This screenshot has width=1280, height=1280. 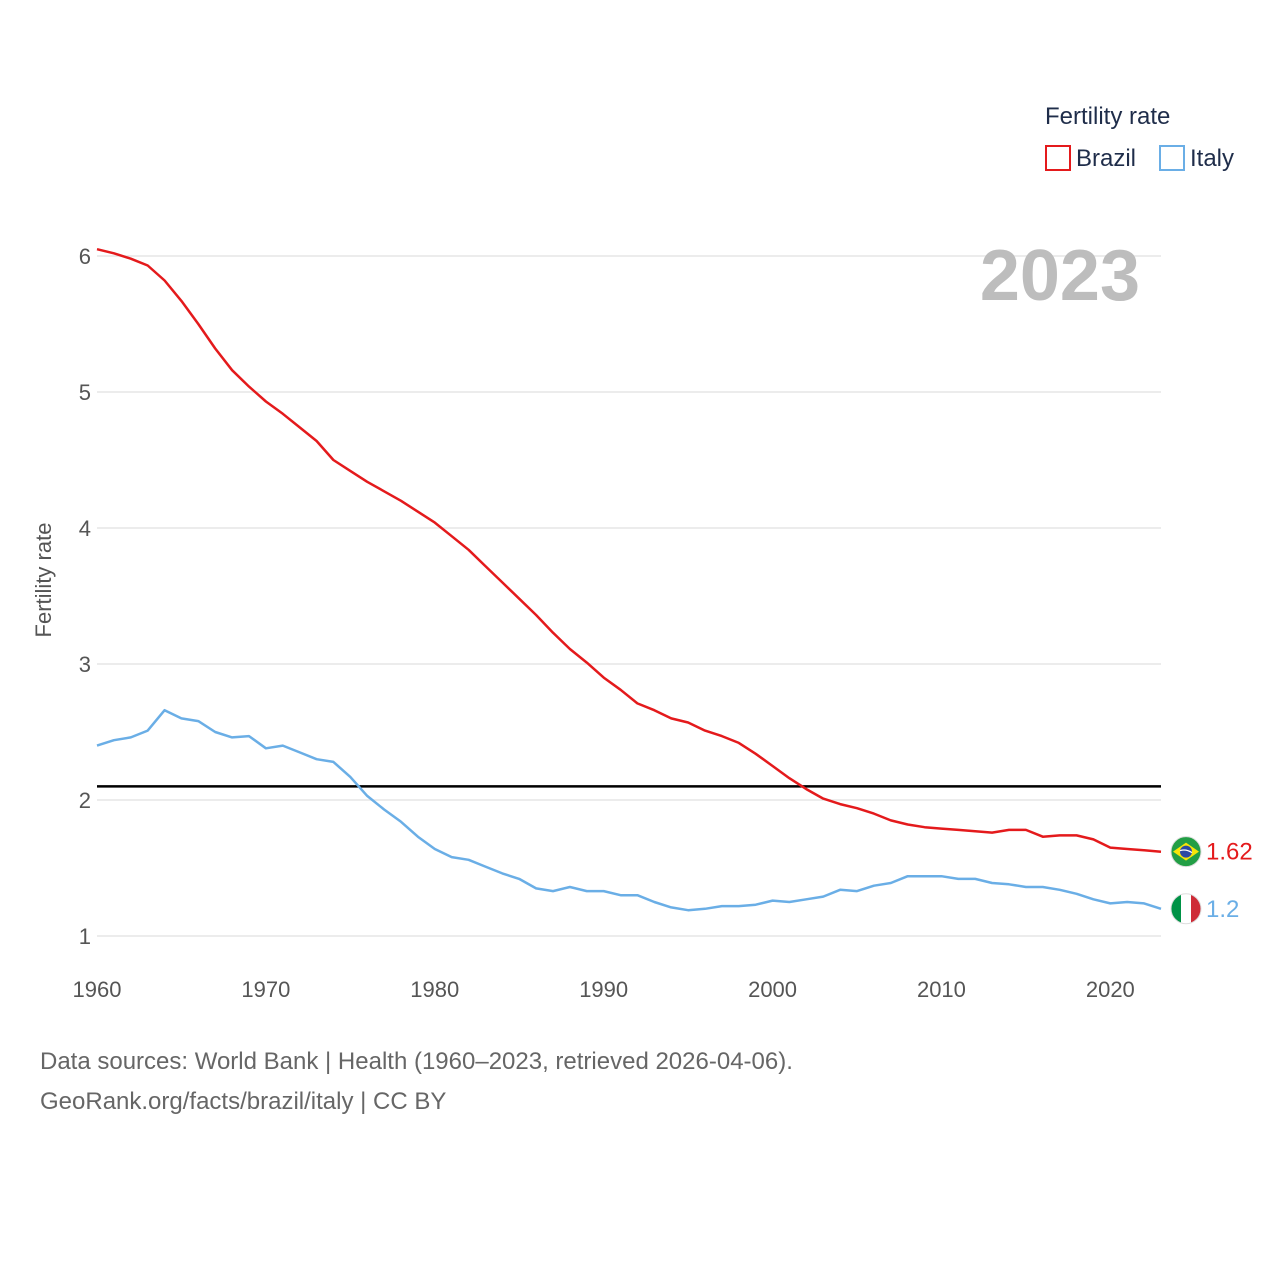 I want to click on y-axis: 1 2 3 4 5 6, so click(x=85, y=596).